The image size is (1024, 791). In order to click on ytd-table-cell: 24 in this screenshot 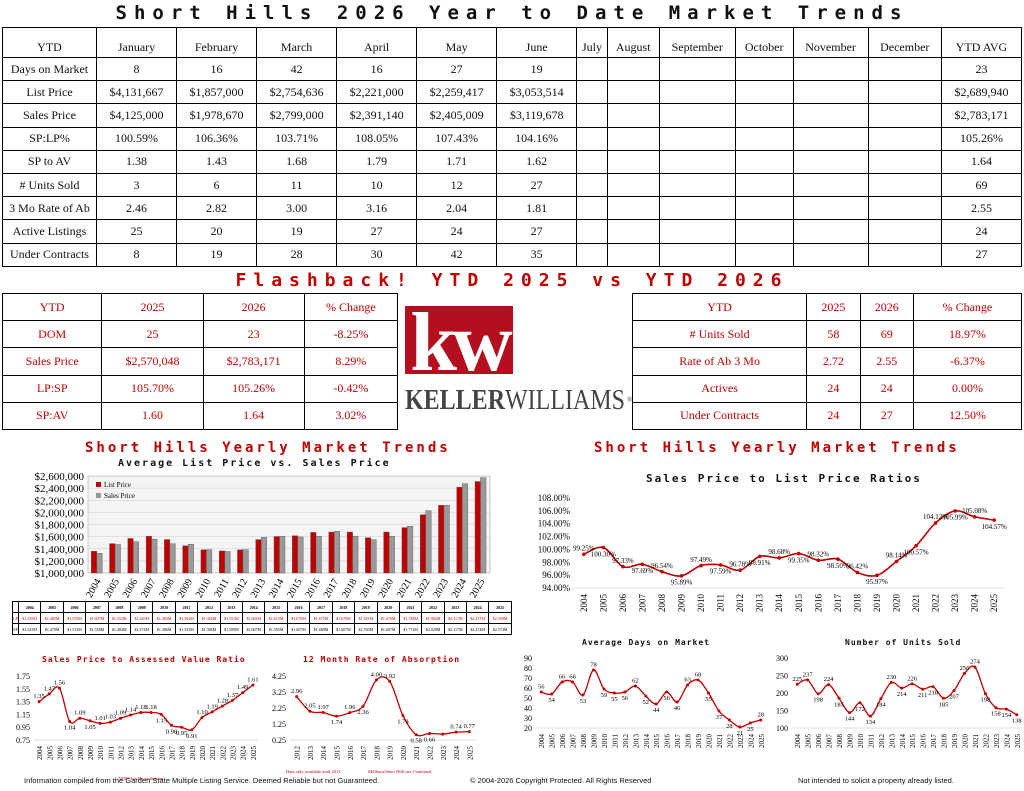, I will do `click(981, 231)`.